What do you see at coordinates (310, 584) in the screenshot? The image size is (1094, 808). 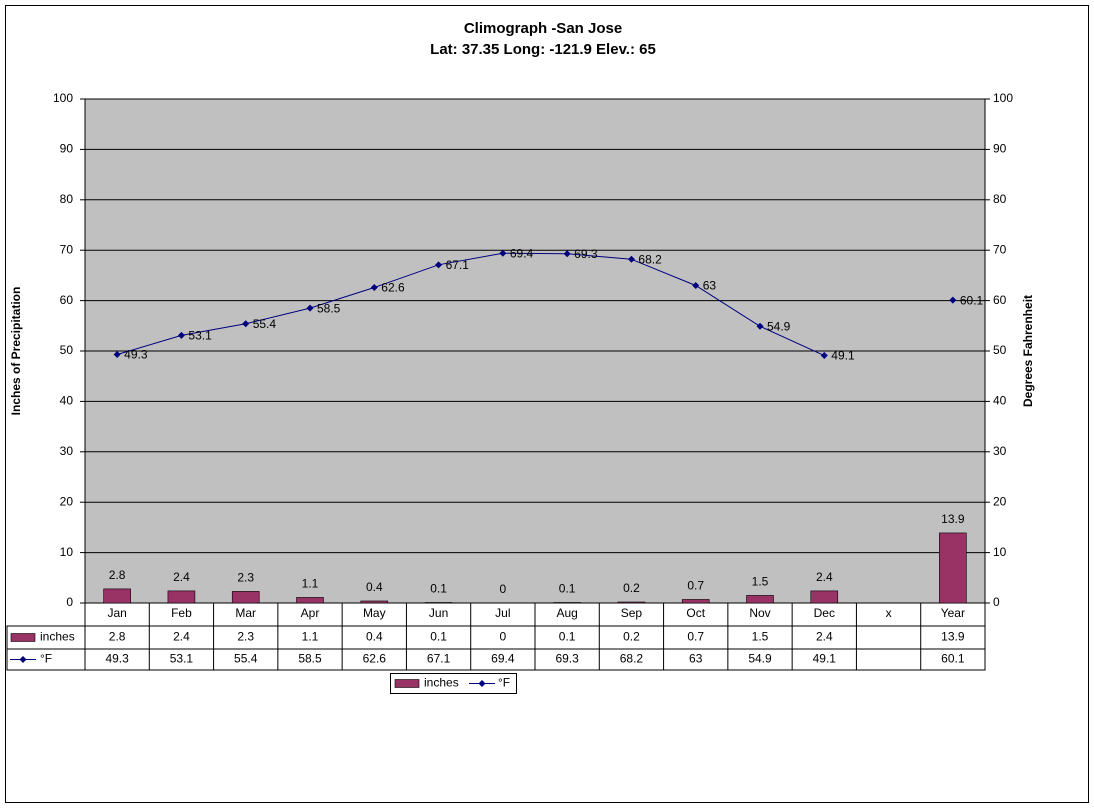 I see `data-label: 1.1` at bounding box center [310, 584].